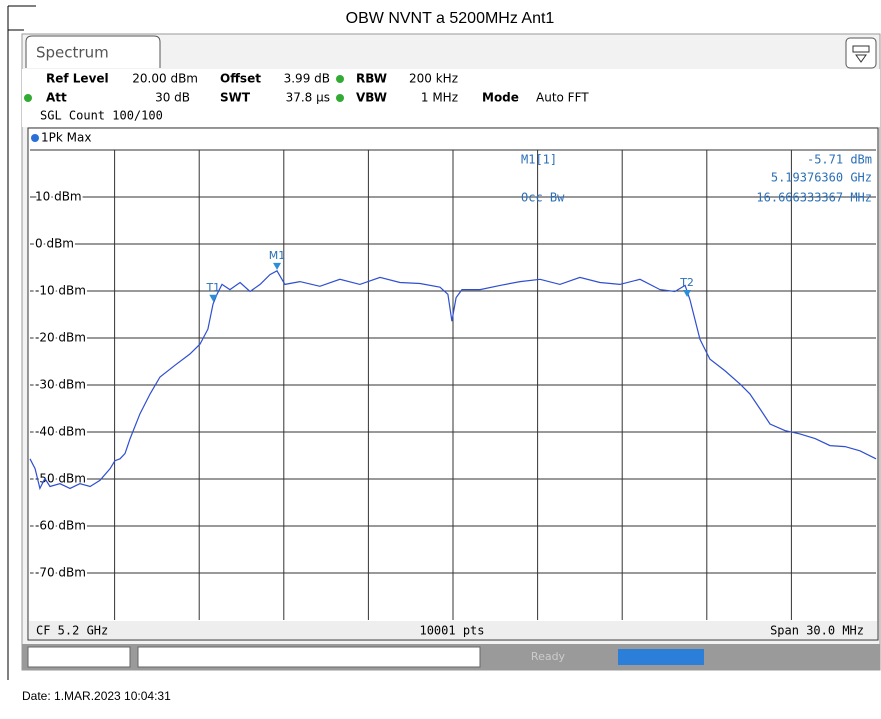  What do you see at coordinates (661, 657) in the screenshot?
I see `progress` at bounding box center [661, 657].